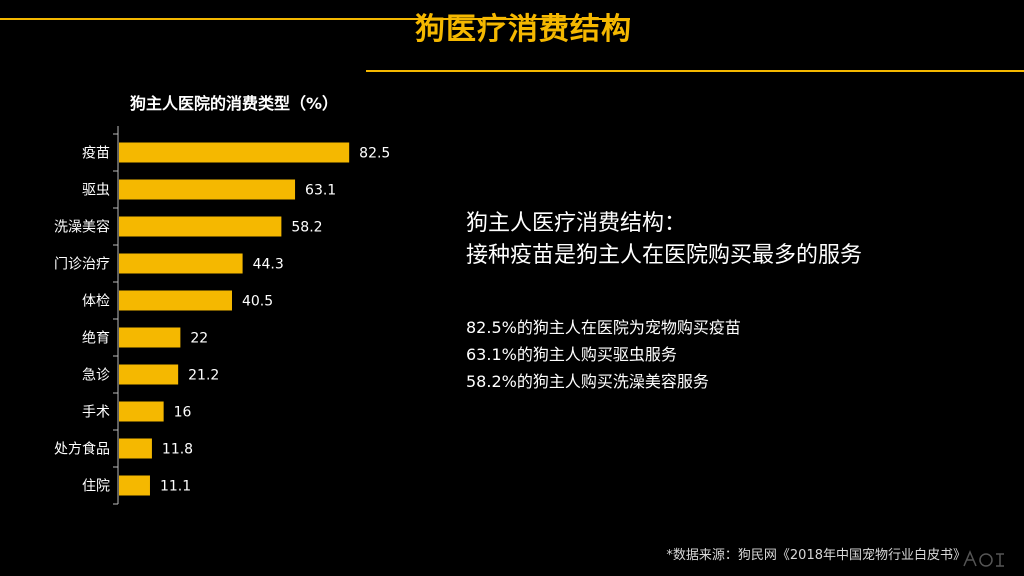 The width and height of the screenshot is (1024, 576). Describe the element at coordinates (268, 265) in the screenshot. I see `value-label: 44.3` at that location.